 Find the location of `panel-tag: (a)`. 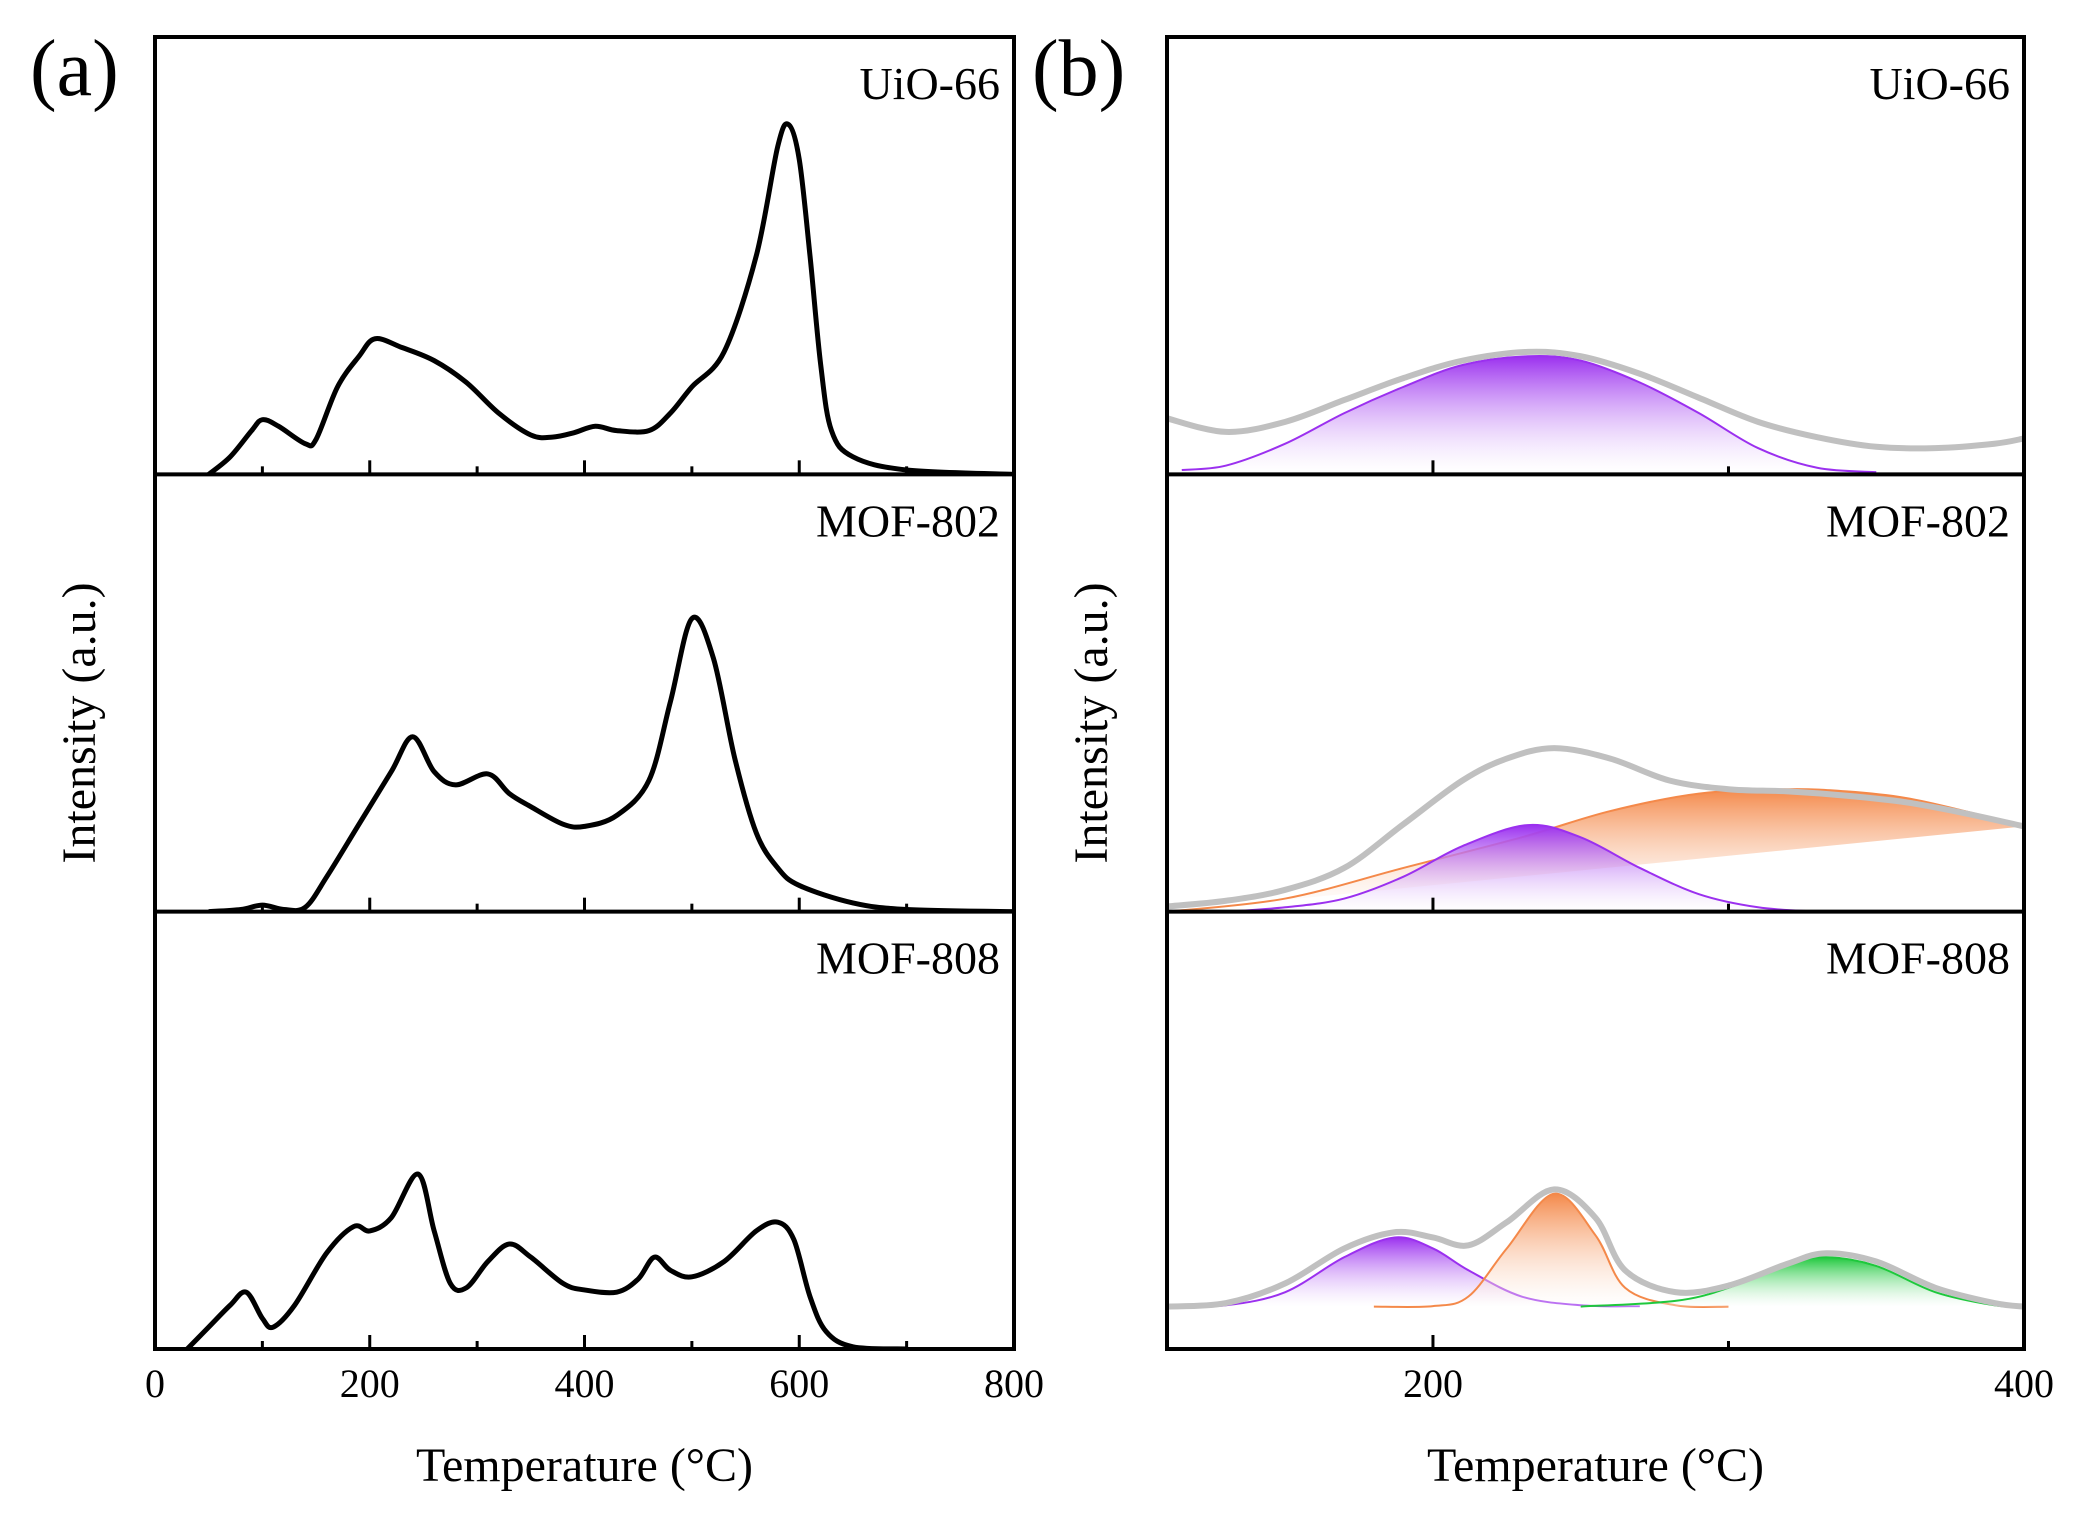

panel-tag: (a) is located at coordinates (74, 69).